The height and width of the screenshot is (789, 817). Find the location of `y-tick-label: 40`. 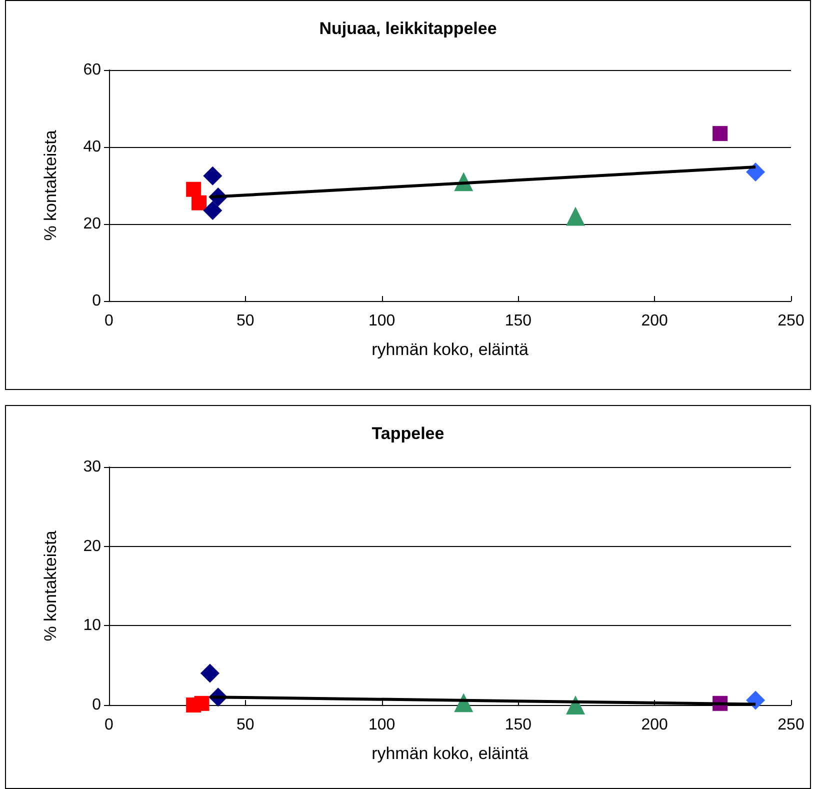

y-tick-label: 40 is located at coordinates (92, 147).